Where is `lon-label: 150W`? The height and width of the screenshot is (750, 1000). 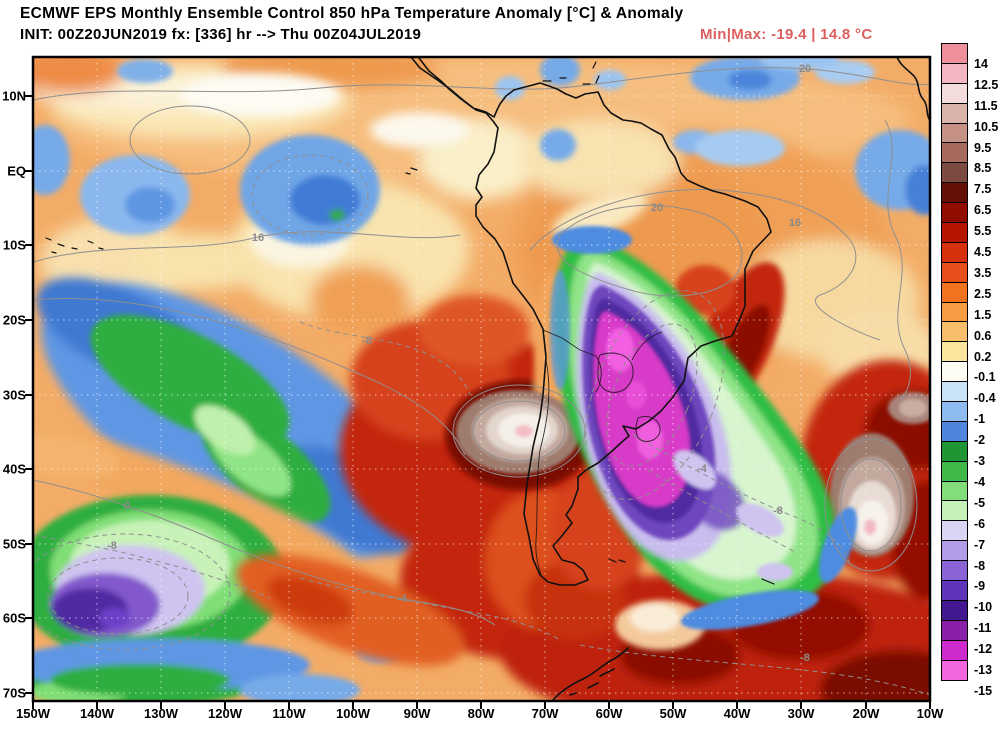
lon-label: 150W is located at coordinates (33, 713).